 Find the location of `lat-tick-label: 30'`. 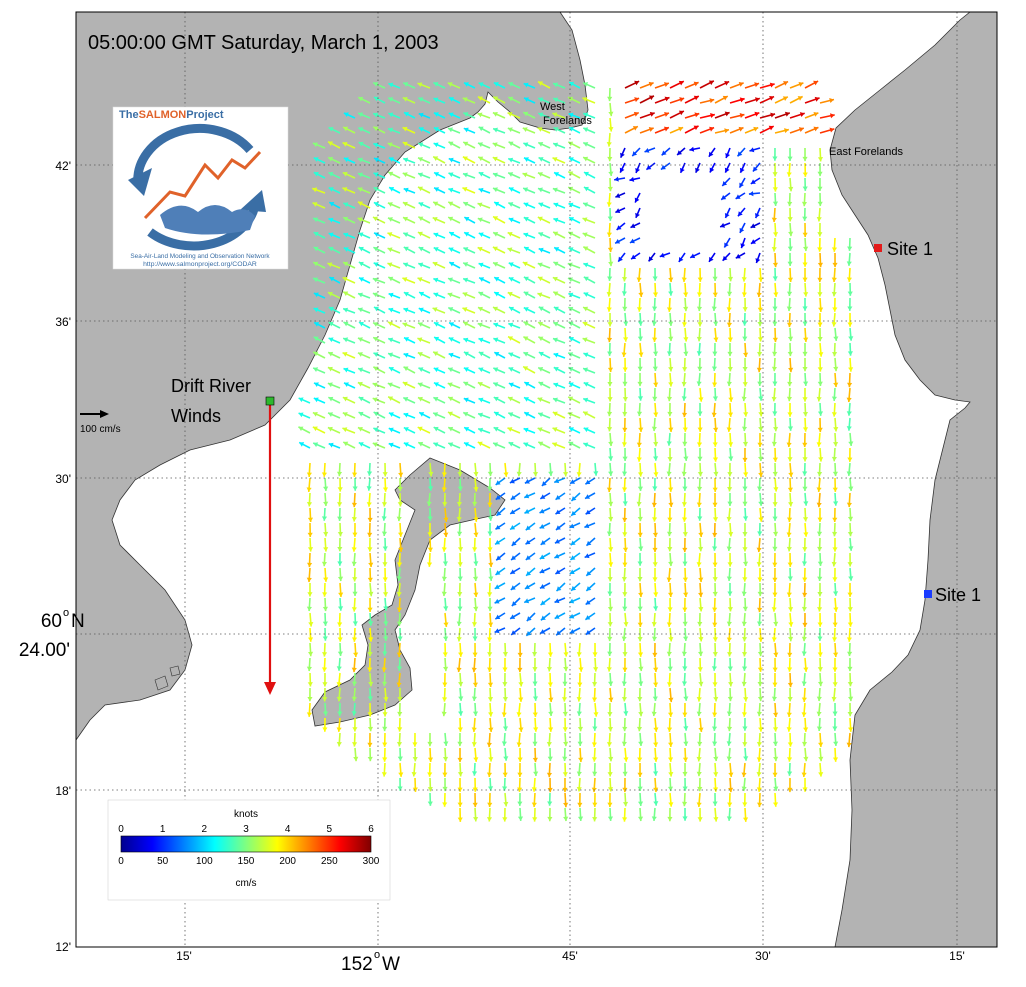

lat-tick-label: 30' is located at coordinates (63, 479).